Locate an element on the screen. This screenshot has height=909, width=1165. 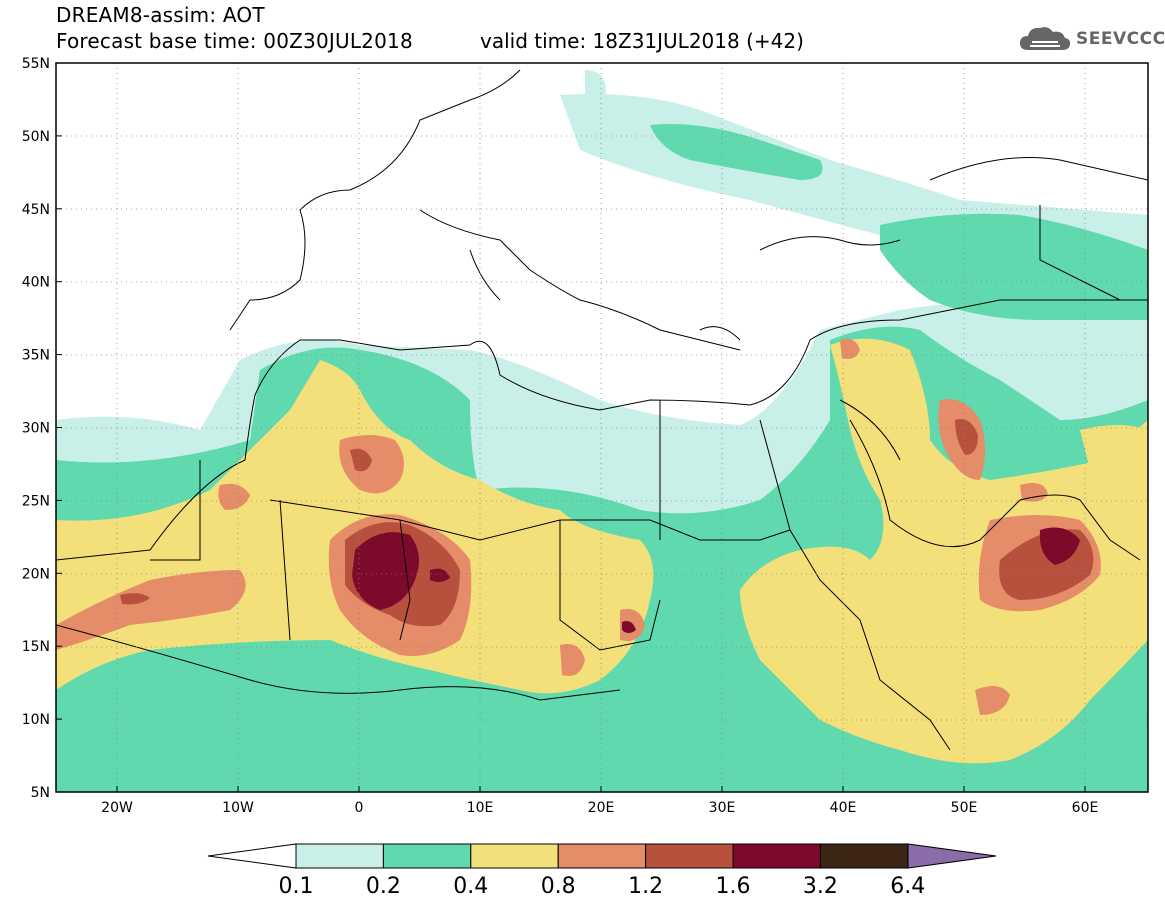
lon-label: 50E is located at coordinates (964, 808).